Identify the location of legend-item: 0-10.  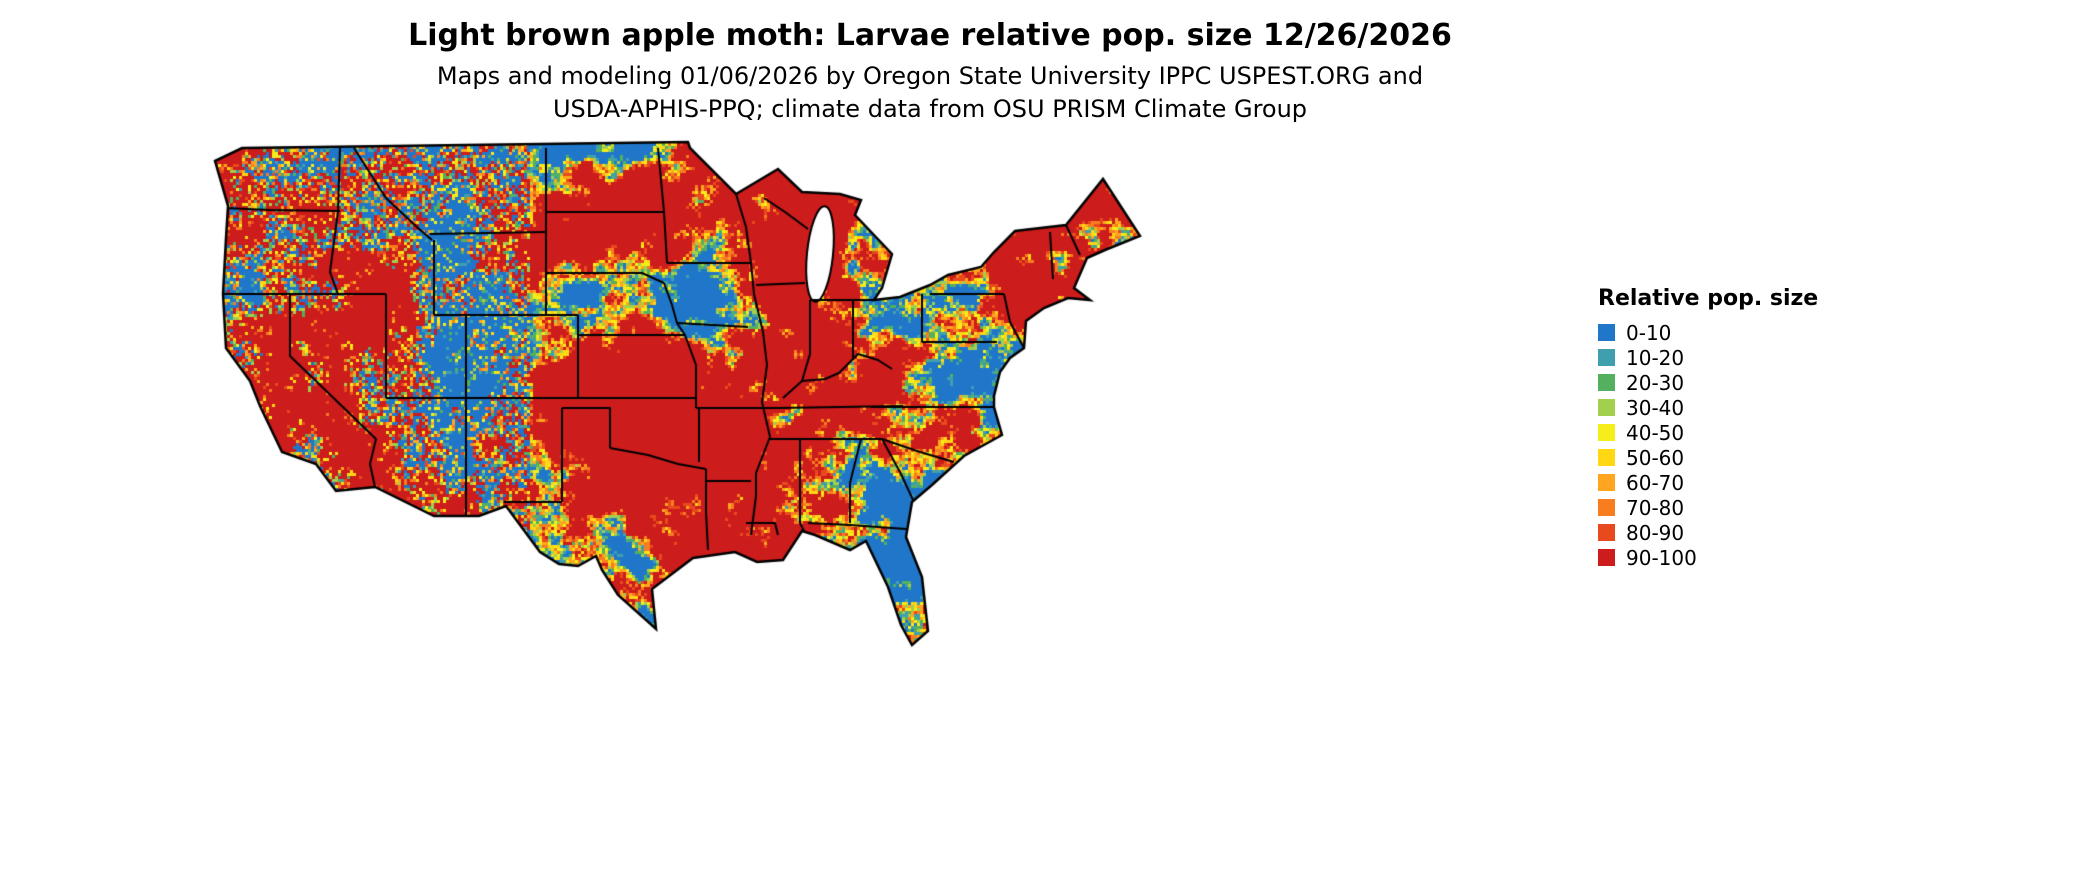
(1708, 332).